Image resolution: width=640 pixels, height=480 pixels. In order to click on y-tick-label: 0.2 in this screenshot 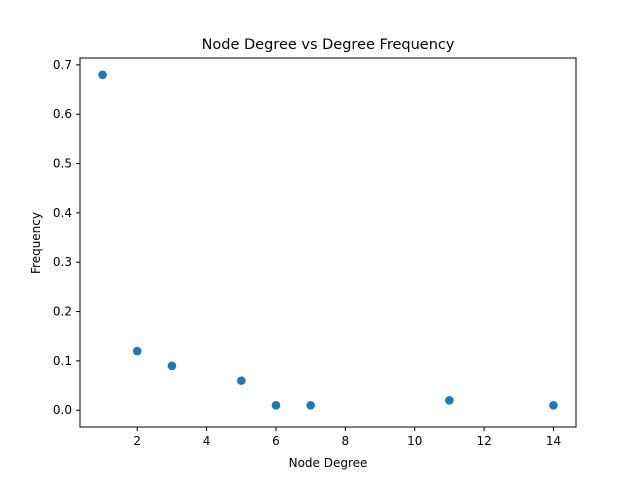, I will do `click(62, 312)`.